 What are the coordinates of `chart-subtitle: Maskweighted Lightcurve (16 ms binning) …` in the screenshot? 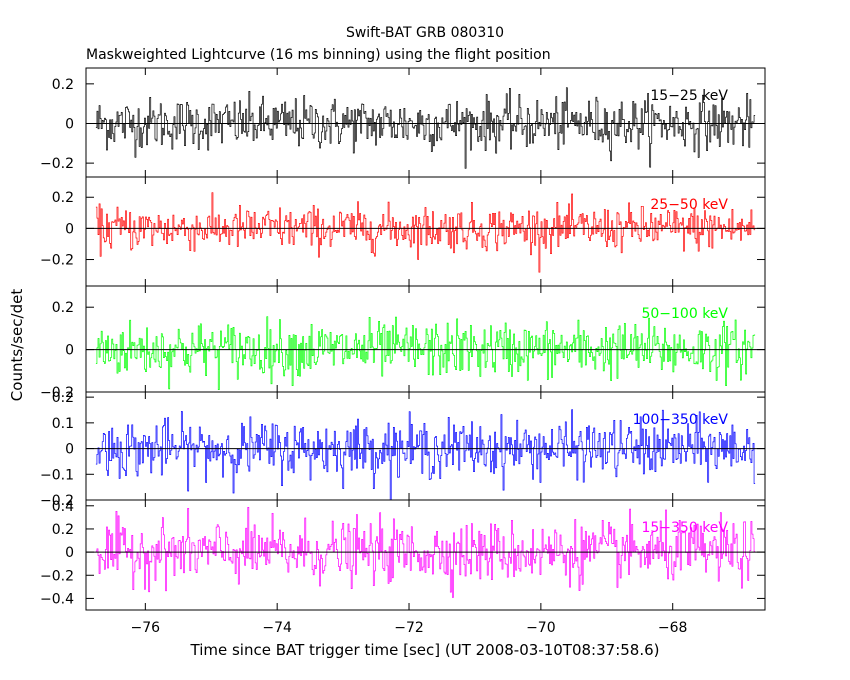 It's located at (318, 55).